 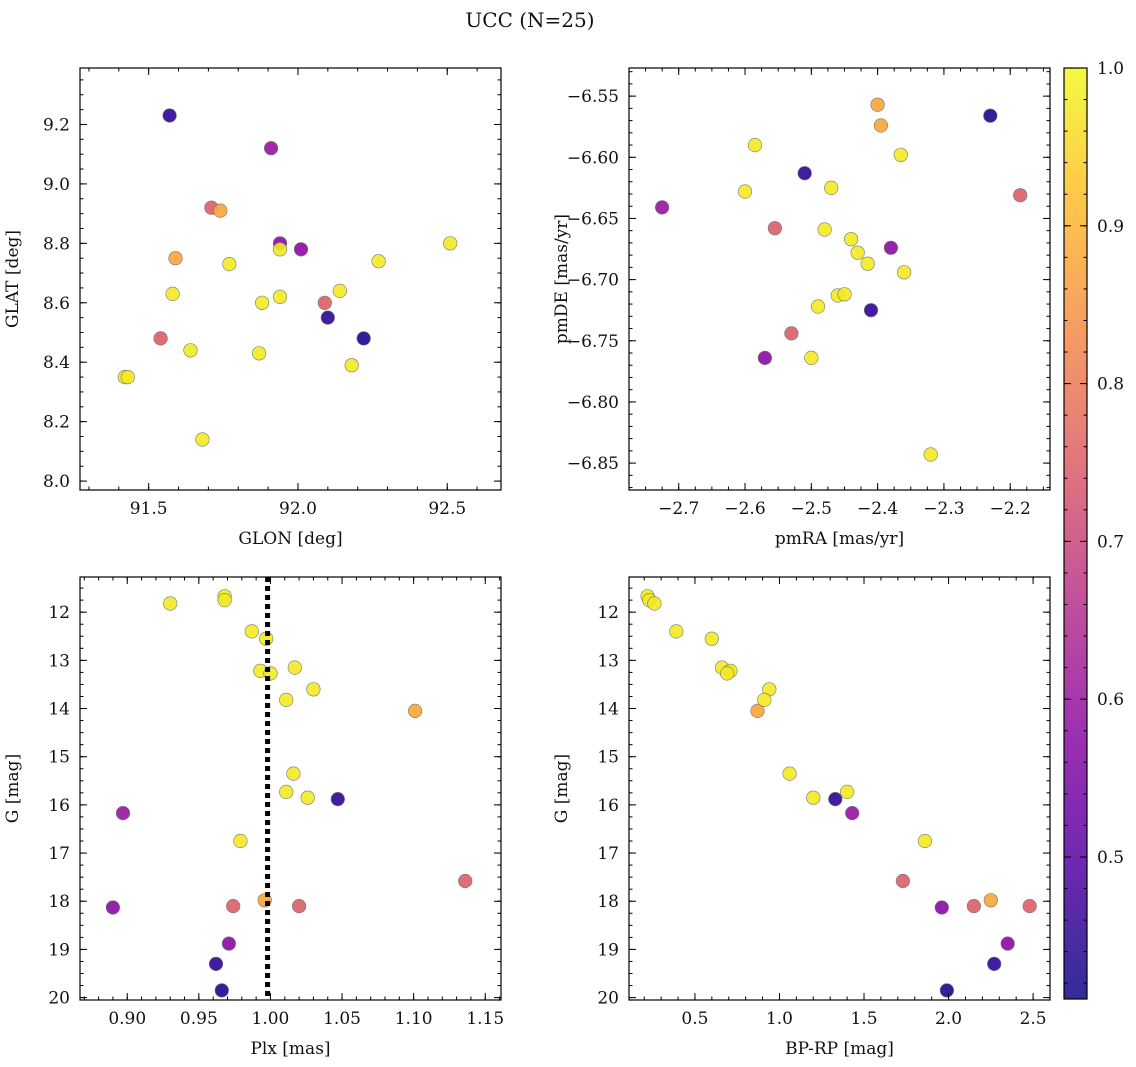 I want to click on x-axis-label: BP-RP [mag], so click(x=839, y=1049).